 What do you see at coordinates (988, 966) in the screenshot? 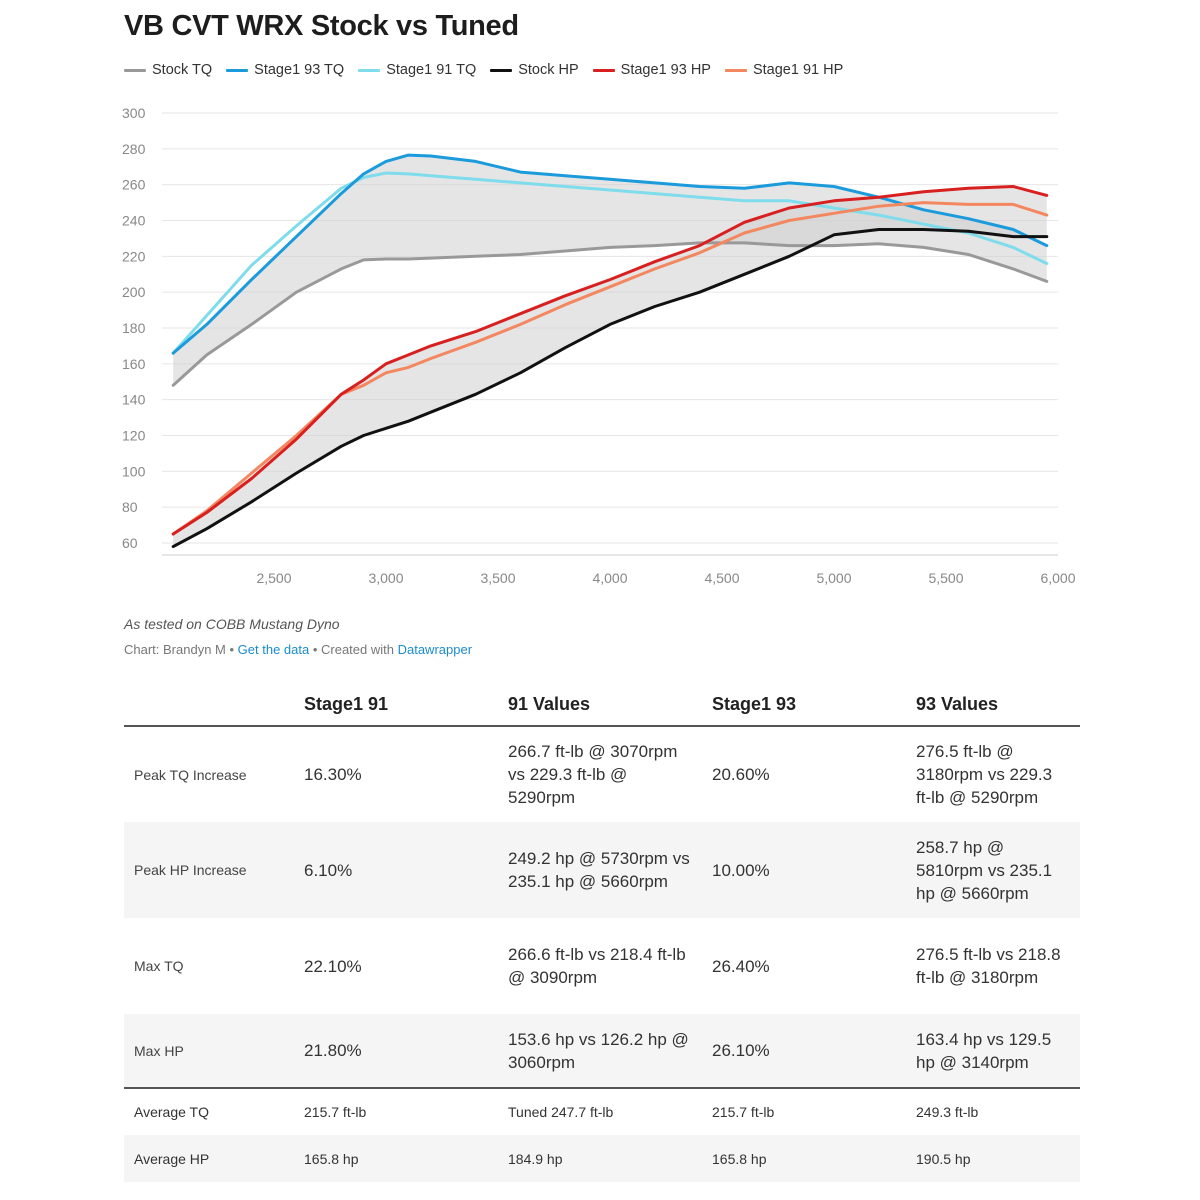
I see `cell-93-values: 276.5 ft-lb vs 218.8 ft-lb @ 3180rpm` at bounding box center [988, 966].